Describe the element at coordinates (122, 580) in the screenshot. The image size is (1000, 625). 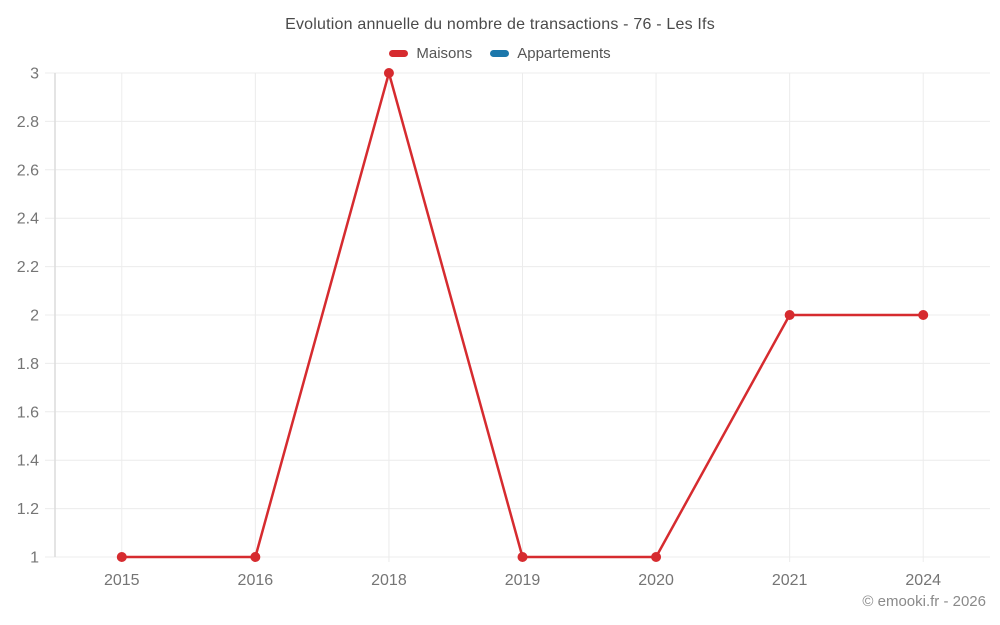
I see `x-axis-tick-label: 2015` at that location.